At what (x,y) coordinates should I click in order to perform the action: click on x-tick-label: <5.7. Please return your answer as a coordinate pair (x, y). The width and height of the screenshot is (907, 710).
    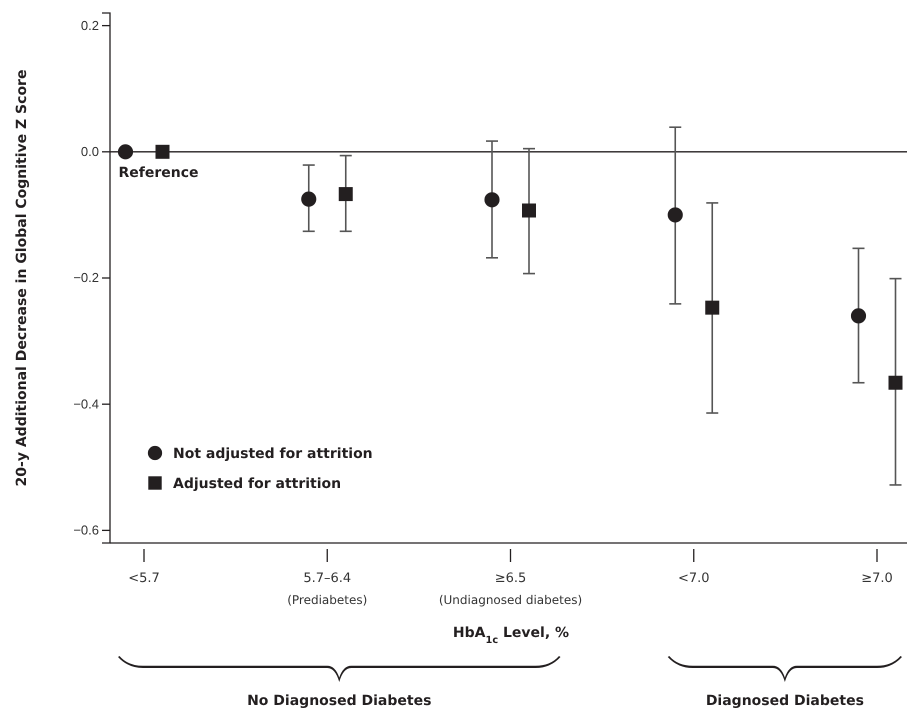
    Looking at the image, I should click on (144, 578).